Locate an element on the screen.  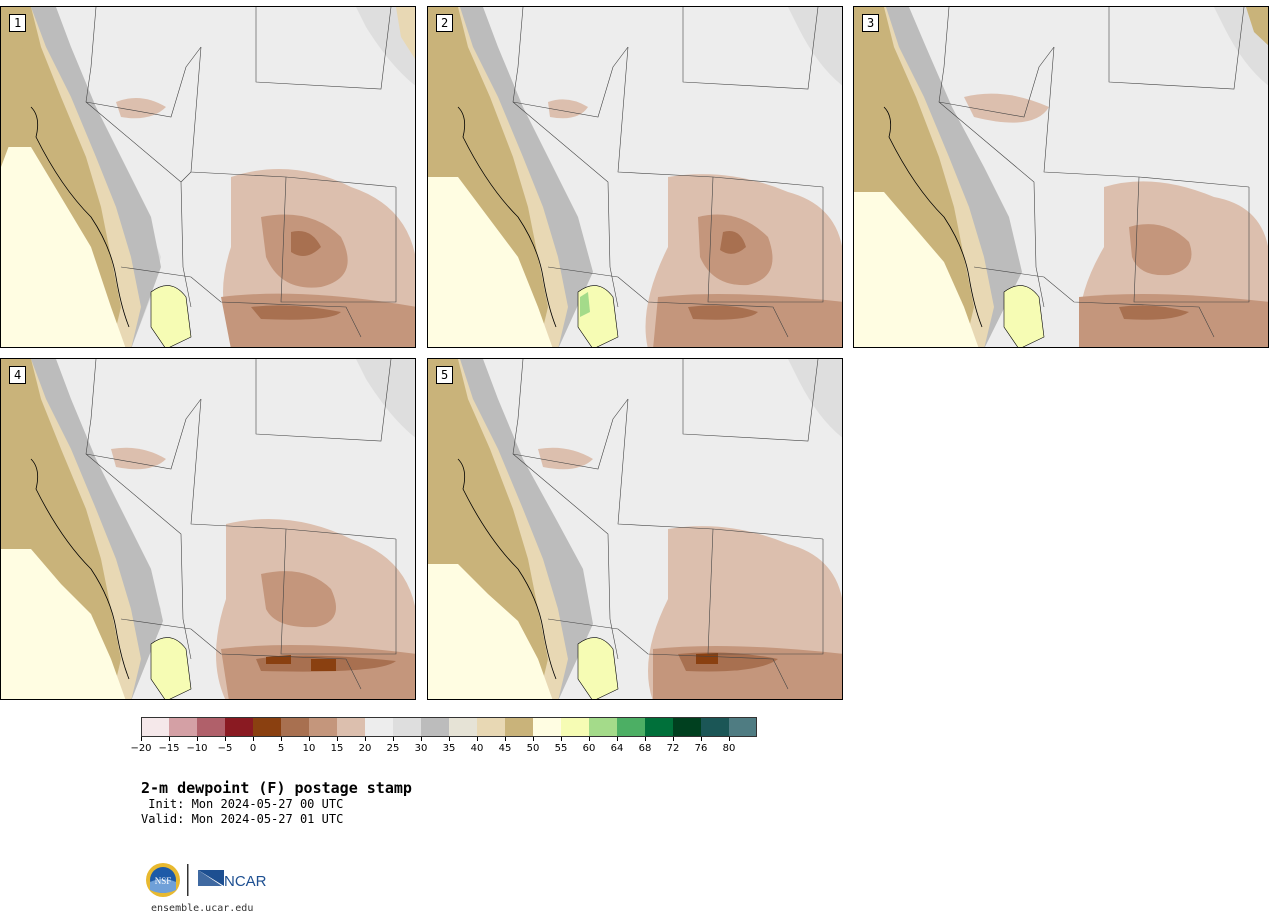
colorbar-tick-label: 72 is located at coordinates (673, 748).